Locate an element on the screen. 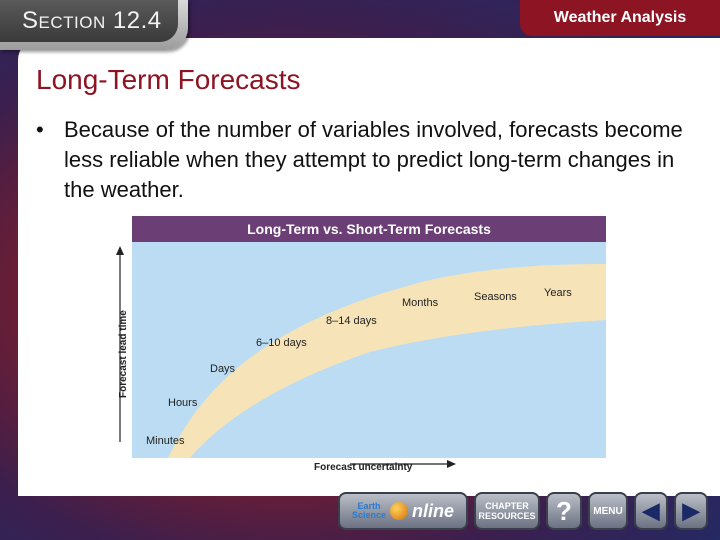 This screenshot has height=540, width=720. stage-label-6-10-days: 6–10 days is located at coordinates (281, 343).